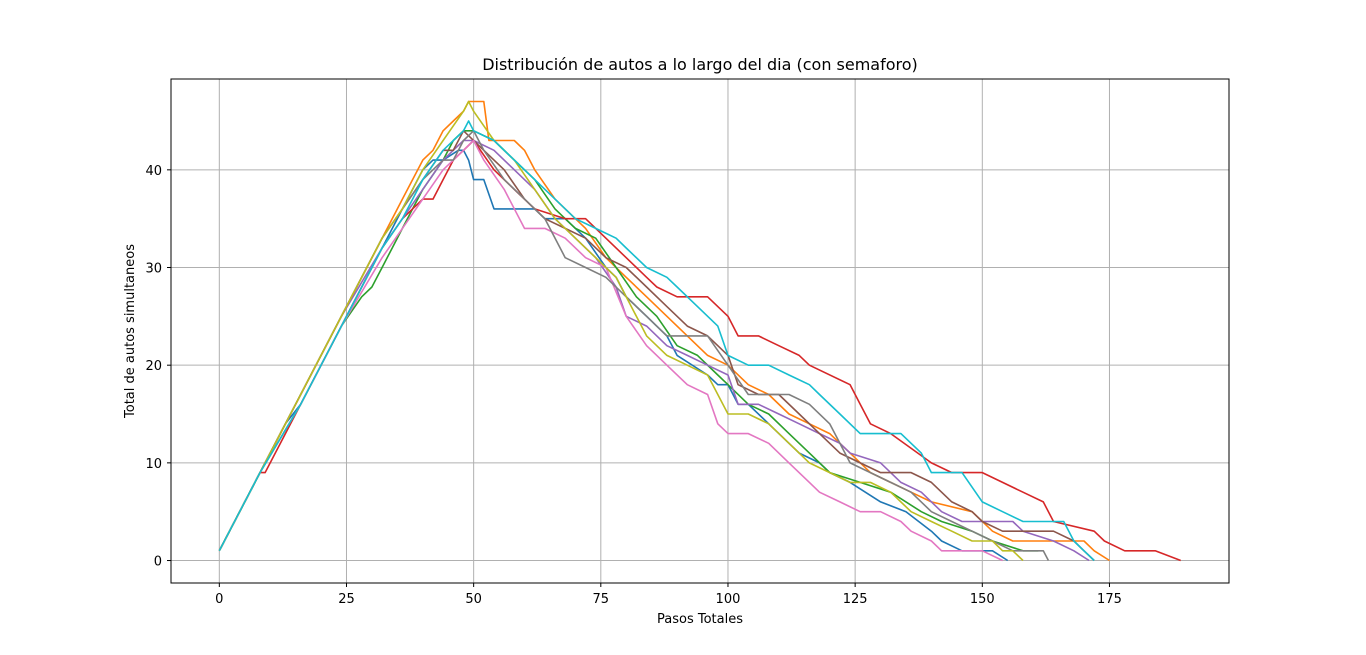 This screenshot has width=1366, height=655. I want to click on y-tick-label: 10, so click(153, 464).